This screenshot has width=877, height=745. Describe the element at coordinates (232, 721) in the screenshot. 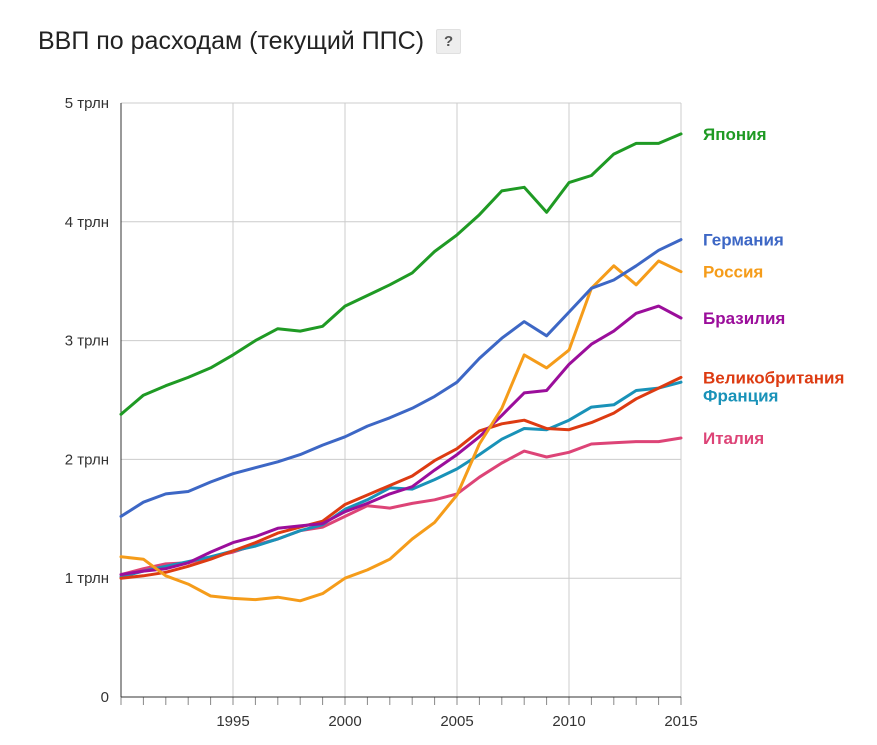

I see `x-tick-label: 1995` at that location.